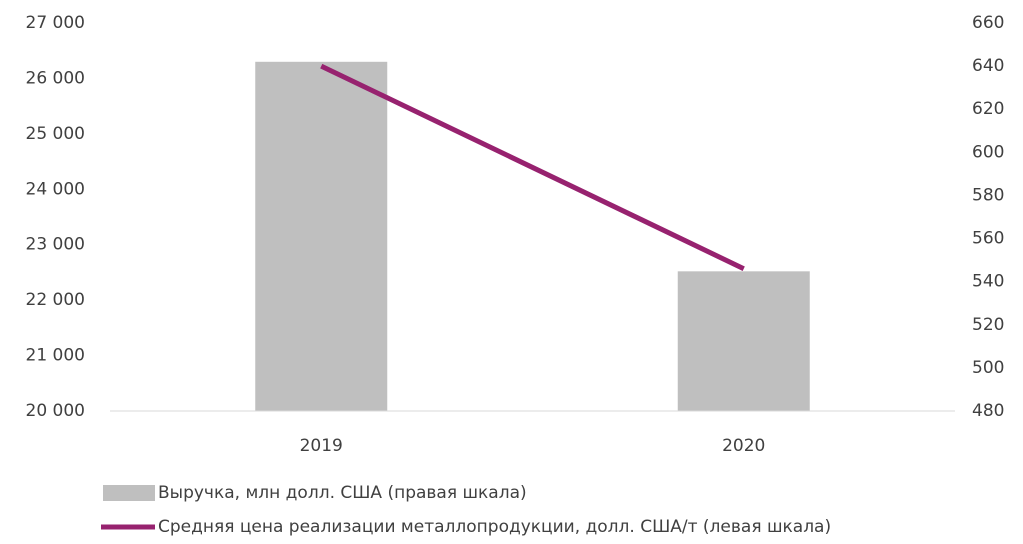 Image resolution: width=1023 pixels, height=544 pixels. What do you see at coordinates (988, 411) in the screenshot?
I see `y2-tick-label: 480` at bounding box center [988, 411].